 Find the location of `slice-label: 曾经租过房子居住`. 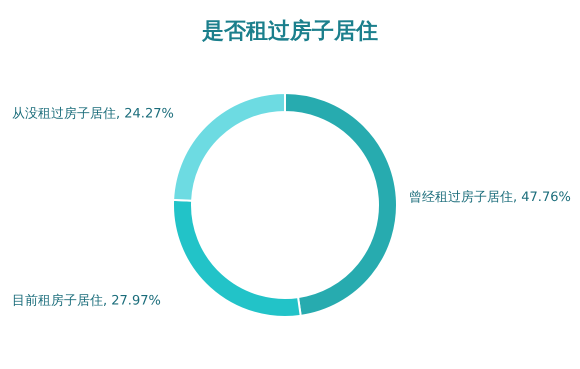

slice-label: 曾经租过房子居住 is located at coordinates (461, 197).